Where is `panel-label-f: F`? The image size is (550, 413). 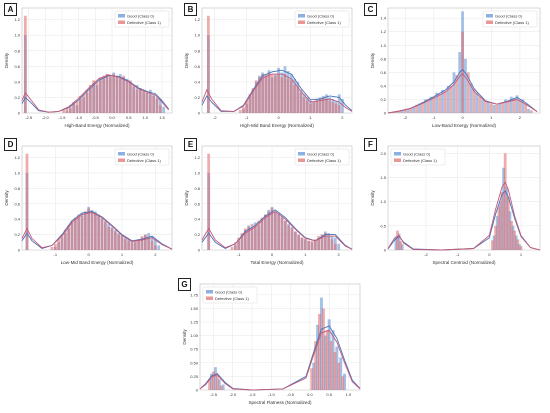 panel-label-f: F is located at coordinates (370, 144).